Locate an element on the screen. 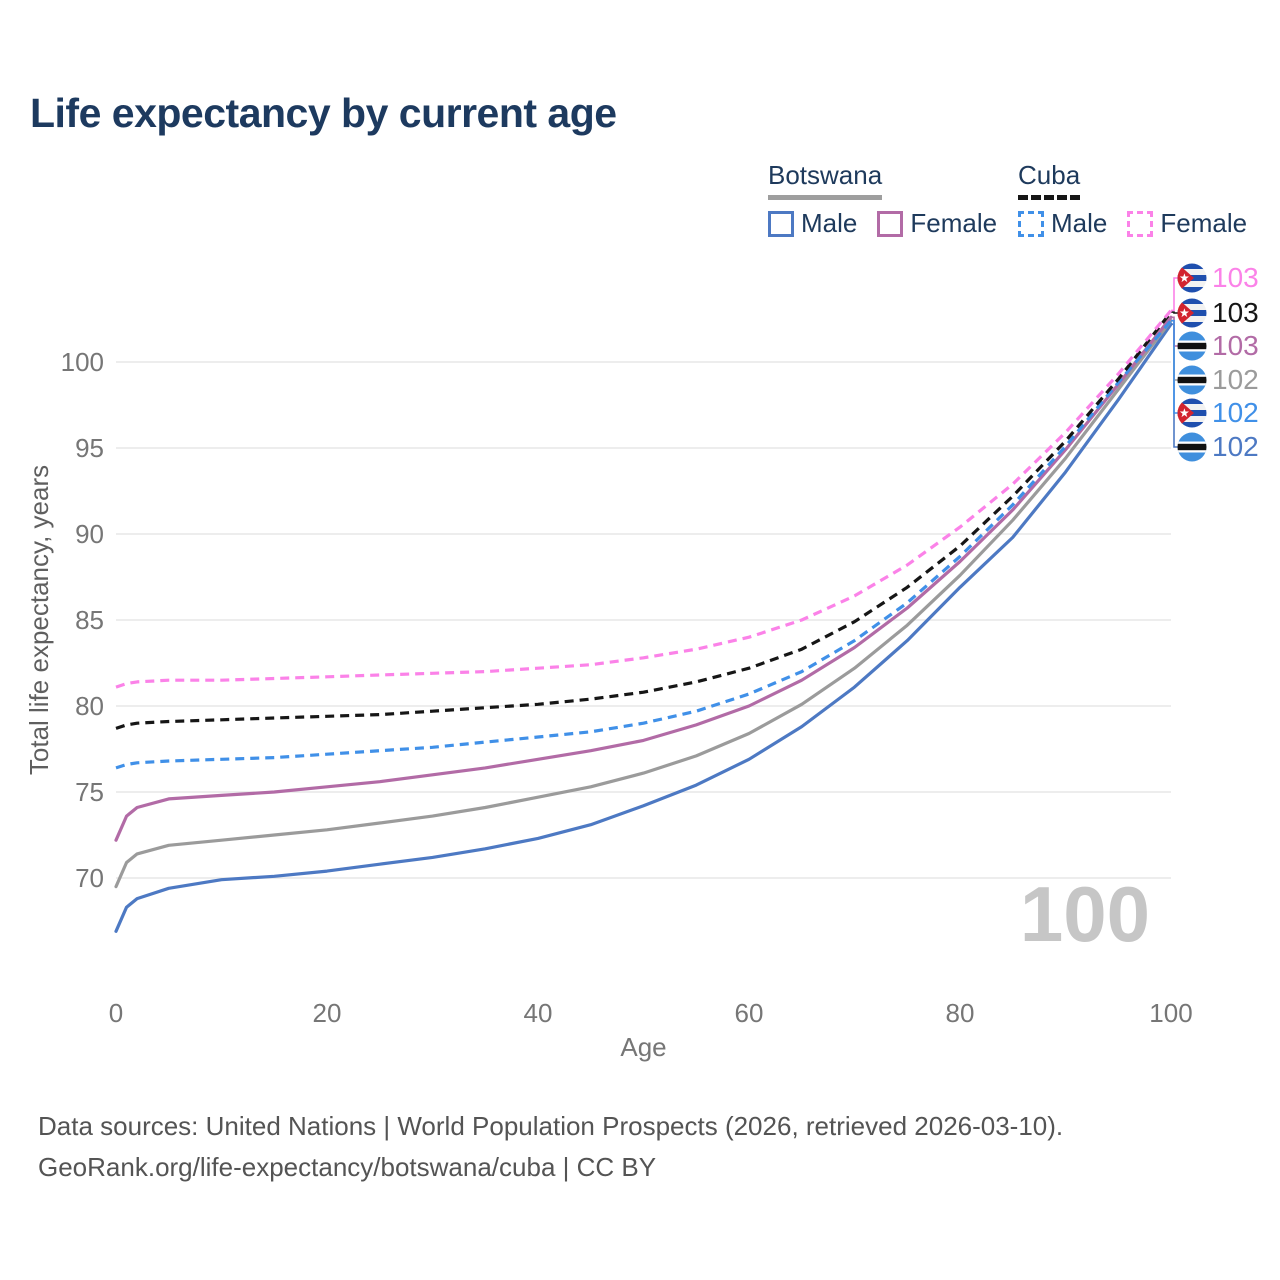  cuba-female-swatch-icon is located at coordinates (1140, 223).